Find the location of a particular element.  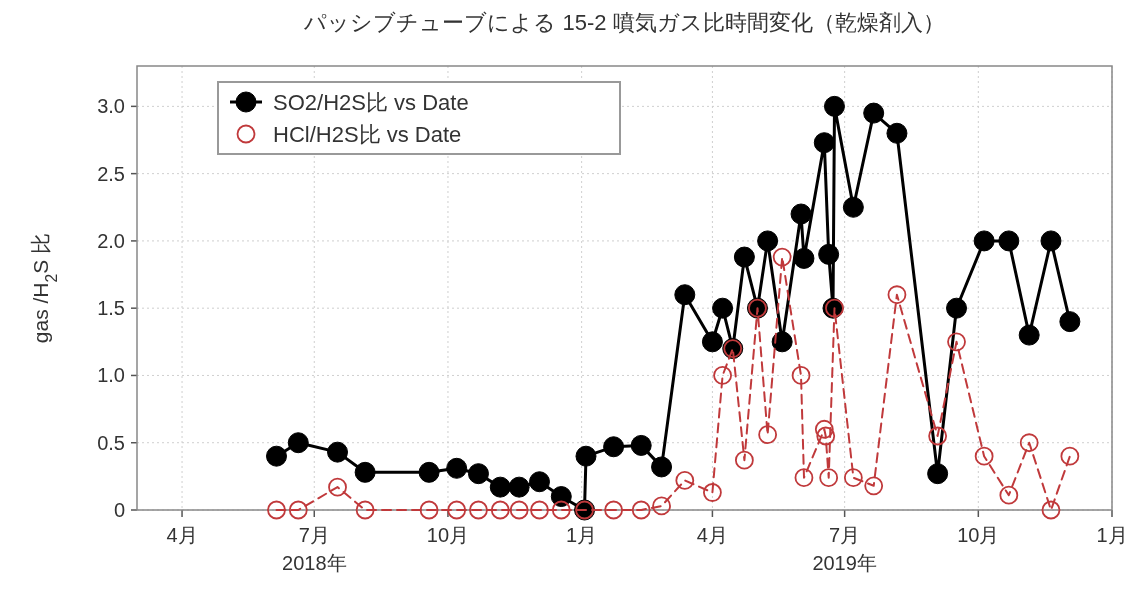

y-tick-label: 2.5 is located at coordinates (111, 173).